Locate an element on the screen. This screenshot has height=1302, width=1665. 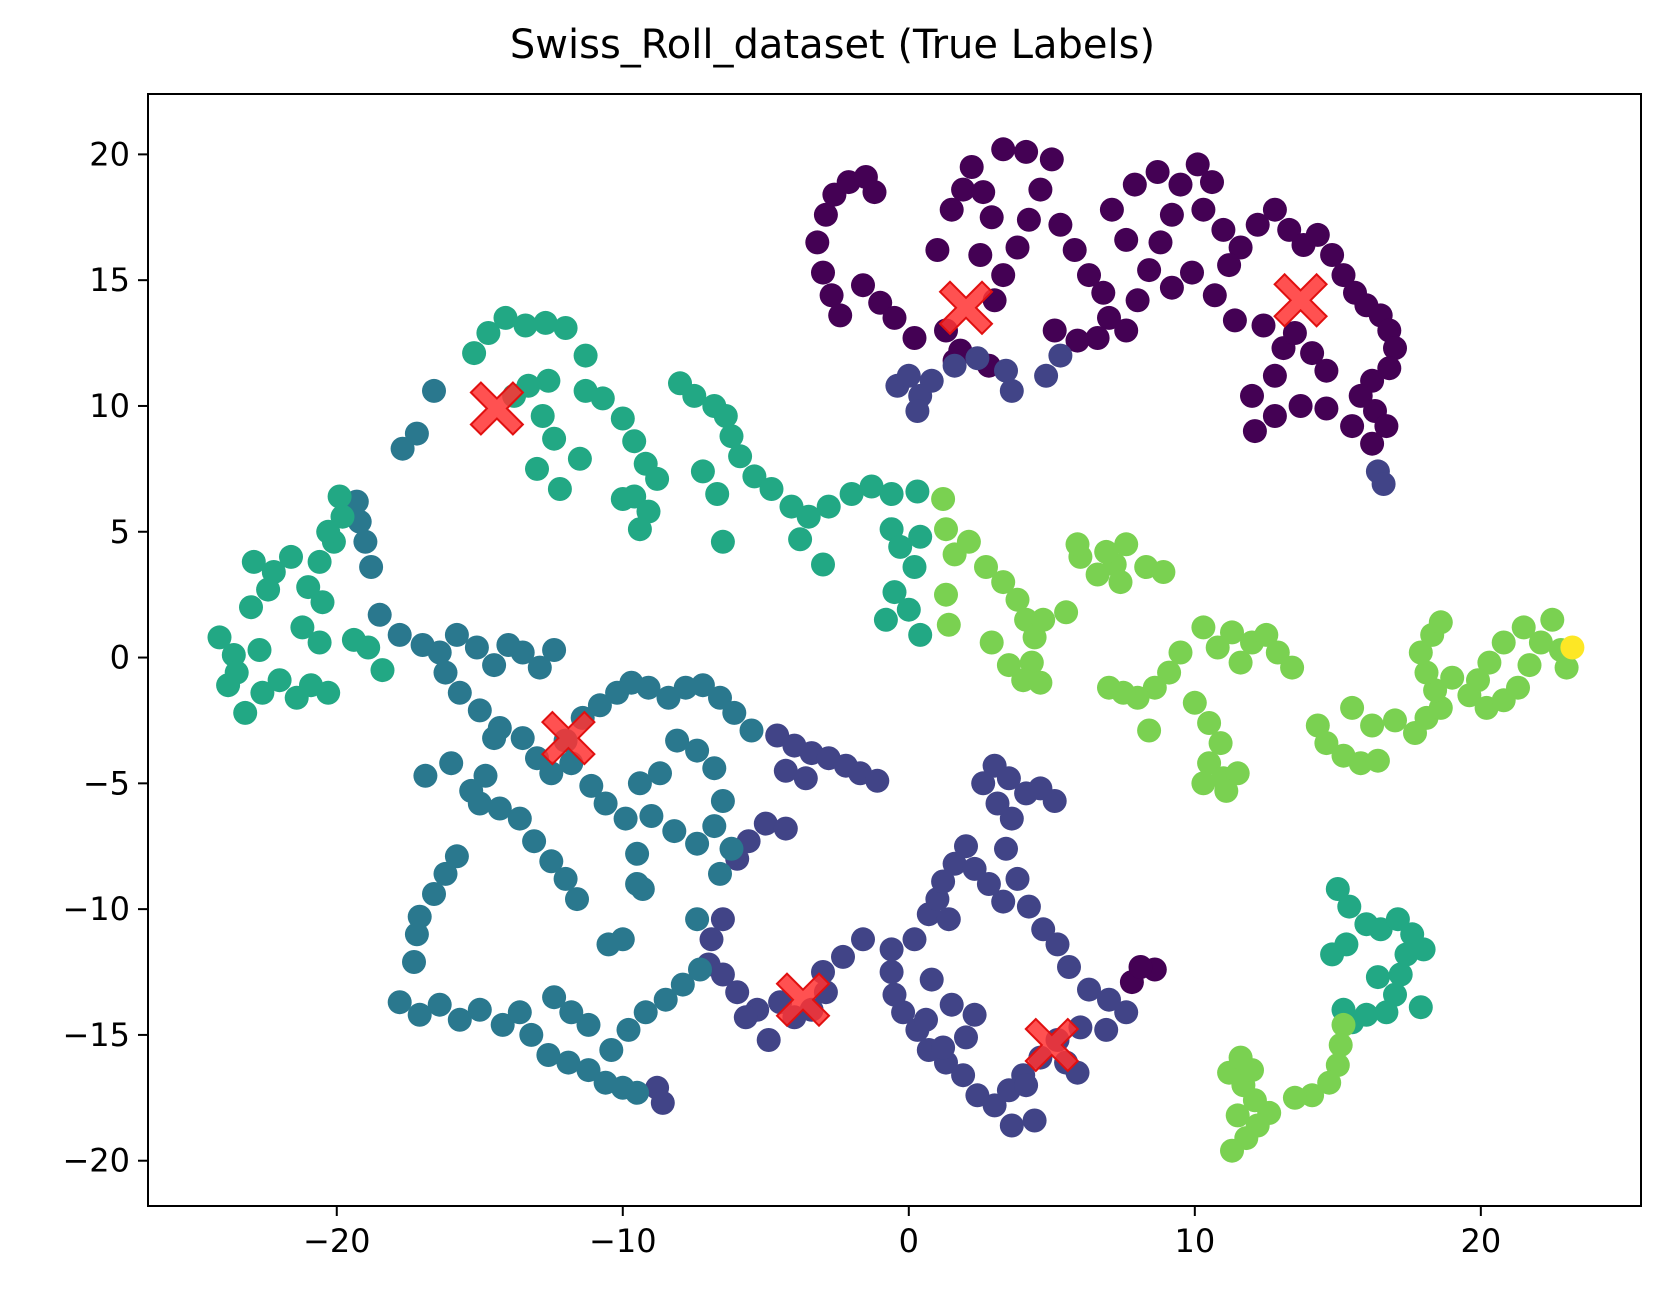
x-tick-label: 0 is located at coordinates (909, 1241).